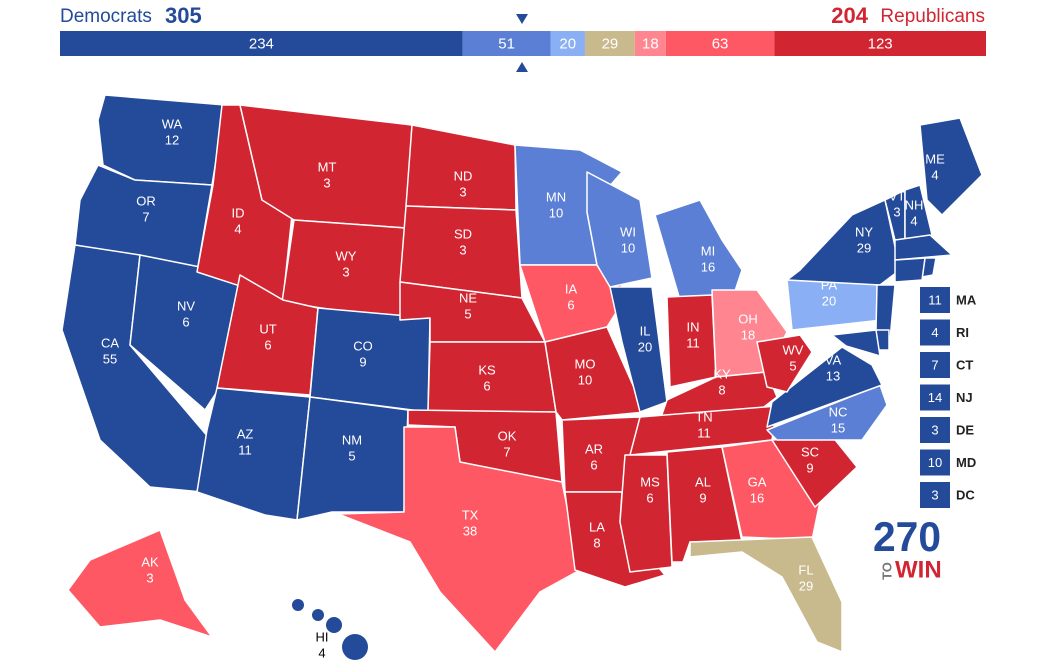 The image size is (1050, 670). Describe the element at coordinates (722, 373) in the screenshot. I see `state-abbr: KY` at that location.